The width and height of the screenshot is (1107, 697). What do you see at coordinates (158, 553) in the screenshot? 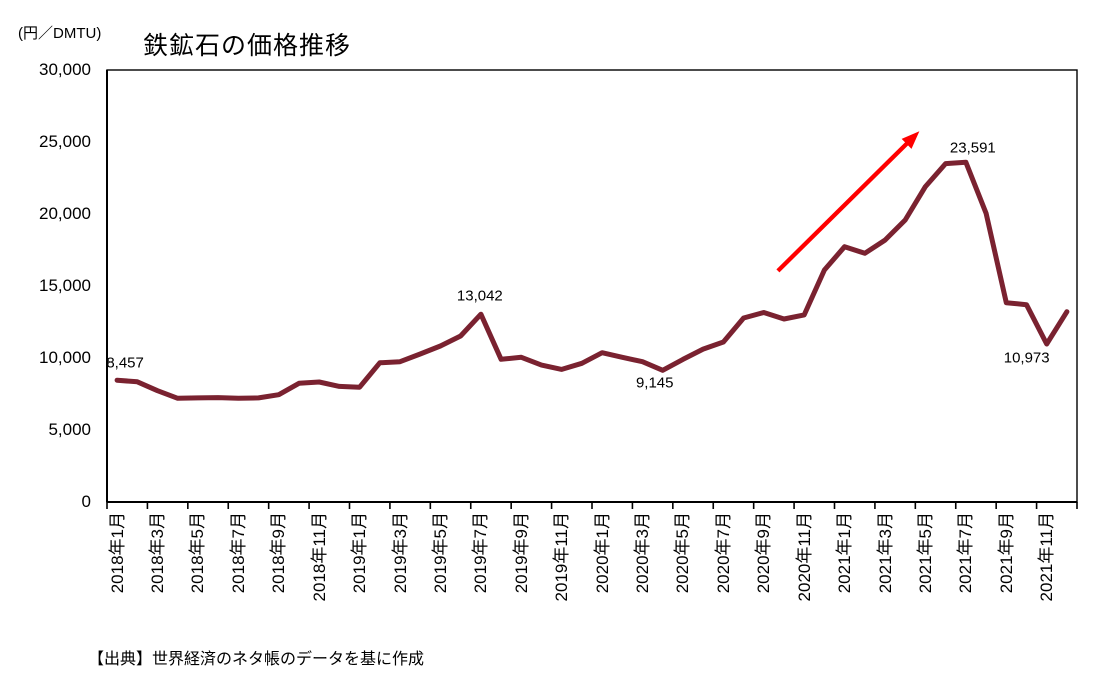
I see `x-tick-label: 2018年3月` at bounding box center [158, 553].